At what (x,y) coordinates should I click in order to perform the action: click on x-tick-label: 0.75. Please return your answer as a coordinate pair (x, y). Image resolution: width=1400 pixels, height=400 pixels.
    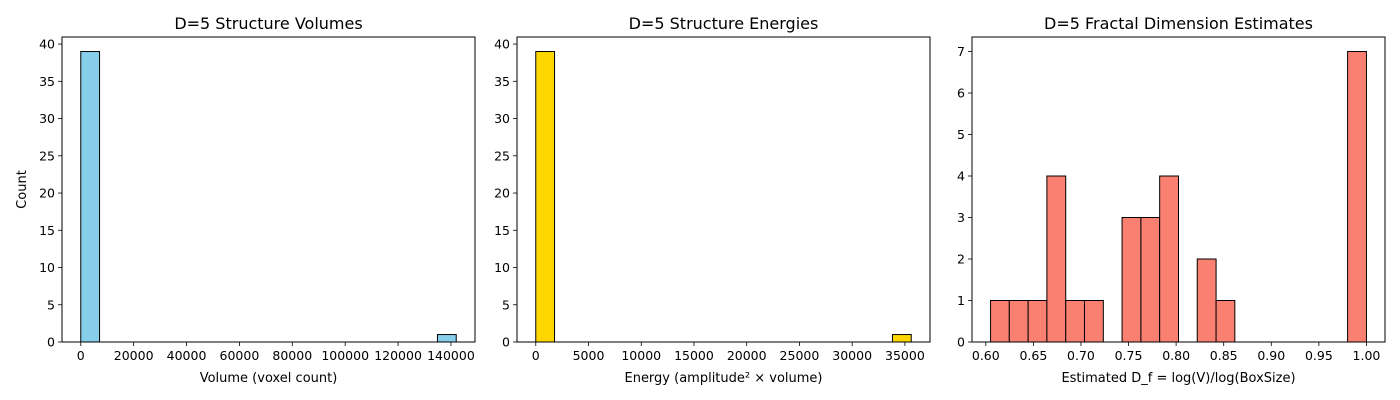
    Looking at the image, I should click on (1129, 355).